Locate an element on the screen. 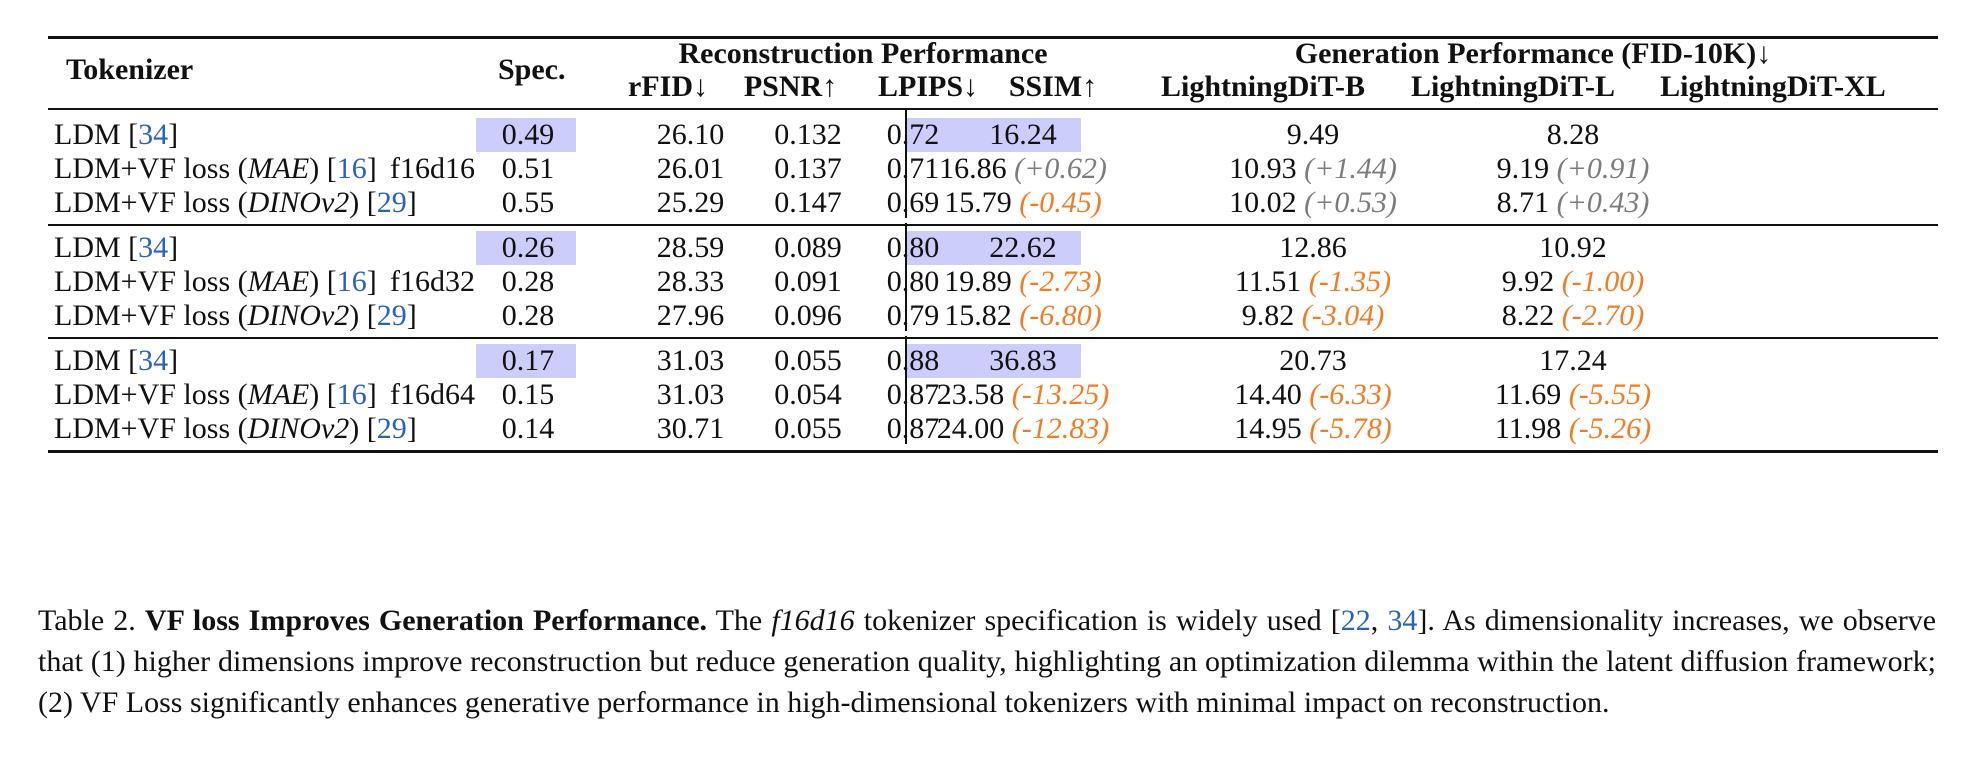 Image resolution: width=1975 pixels, height=782 pixels. rfid-value: 0.51 is located at coordinates (528, 168).